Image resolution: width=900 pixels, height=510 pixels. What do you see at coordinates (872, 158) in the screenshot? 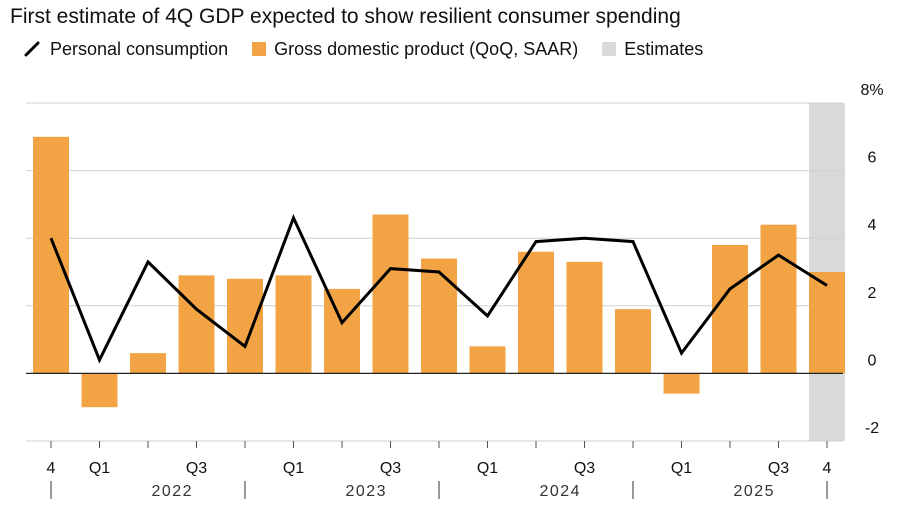
I see `y-tick-label: 6` at bounding box center [872, 158].